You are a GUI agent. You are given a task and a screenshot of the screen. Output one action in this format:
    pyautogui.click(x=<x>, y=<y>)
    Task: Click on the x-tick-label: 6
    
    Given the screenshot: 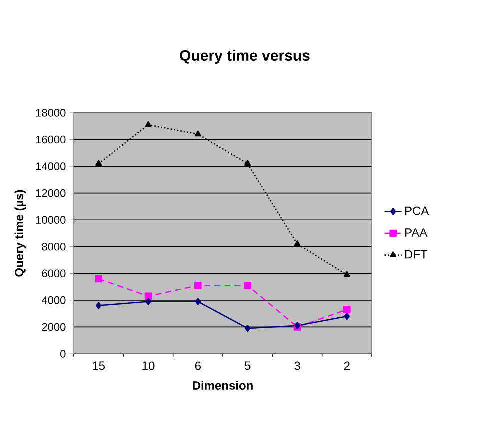 What is the action you would take?
    pyautogui.click(x=198, y=366)
    